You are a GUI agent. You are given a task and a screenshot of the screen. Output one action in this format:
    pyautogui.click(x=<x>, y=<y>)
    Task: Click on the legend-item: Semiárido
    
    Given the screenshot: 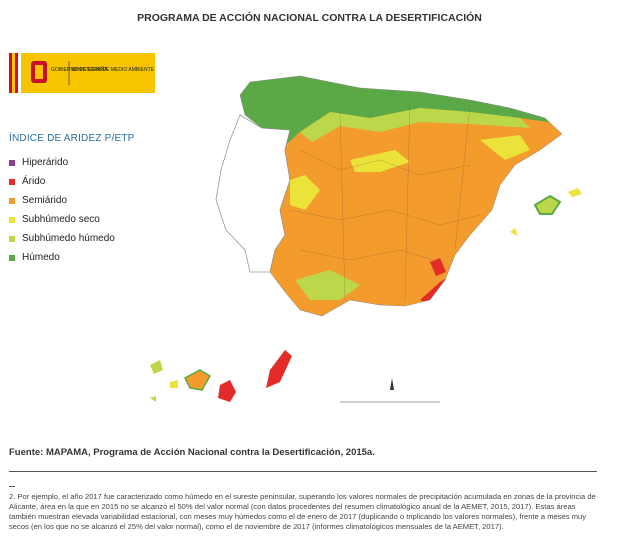 What is the action you would take?
    pyautogui.click(x=62, y=200)
    